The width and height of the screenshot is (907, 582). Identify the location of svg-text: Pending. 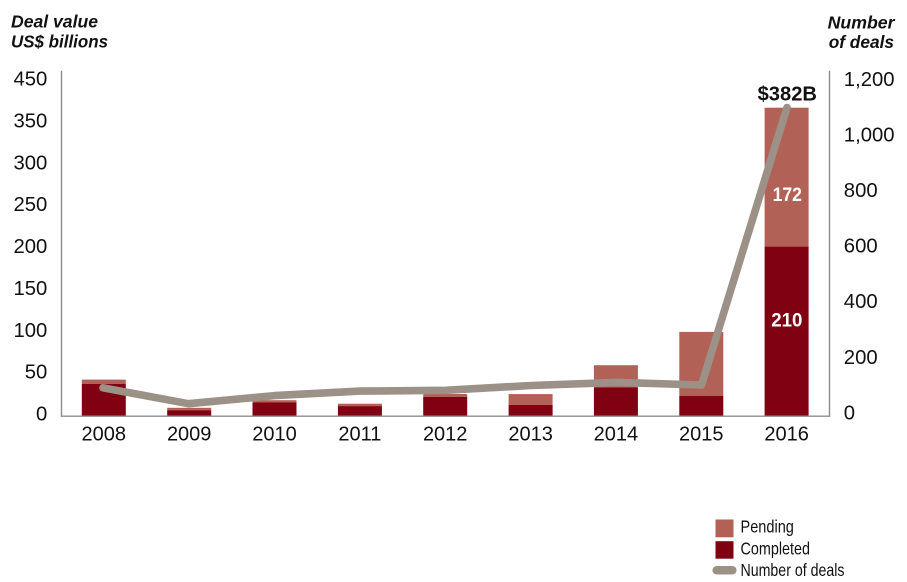
(767, 527).